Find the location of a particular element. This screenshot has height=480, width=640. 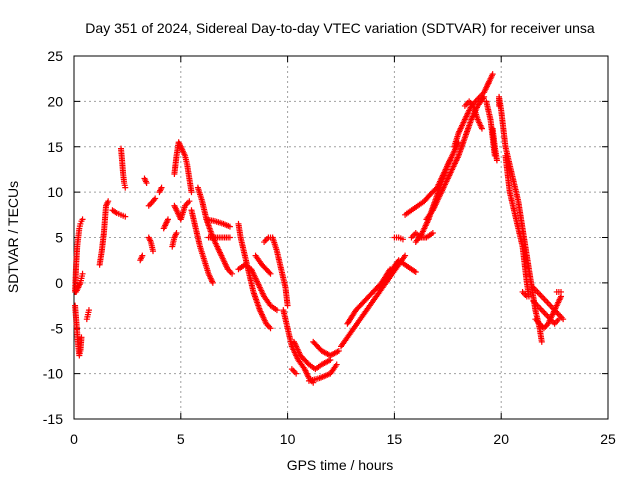

x-tick-label: 20 is located at coordinates (501, 439).